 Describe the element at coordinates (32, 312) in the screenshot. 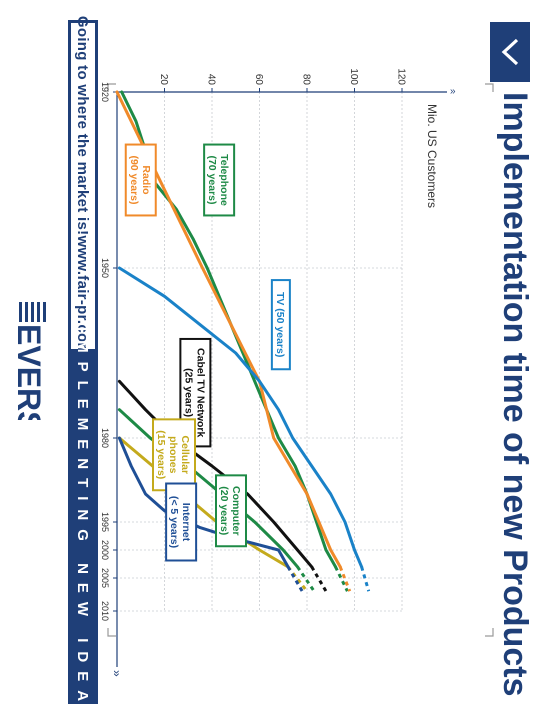

I see `logo-stripes-icon` at that location.